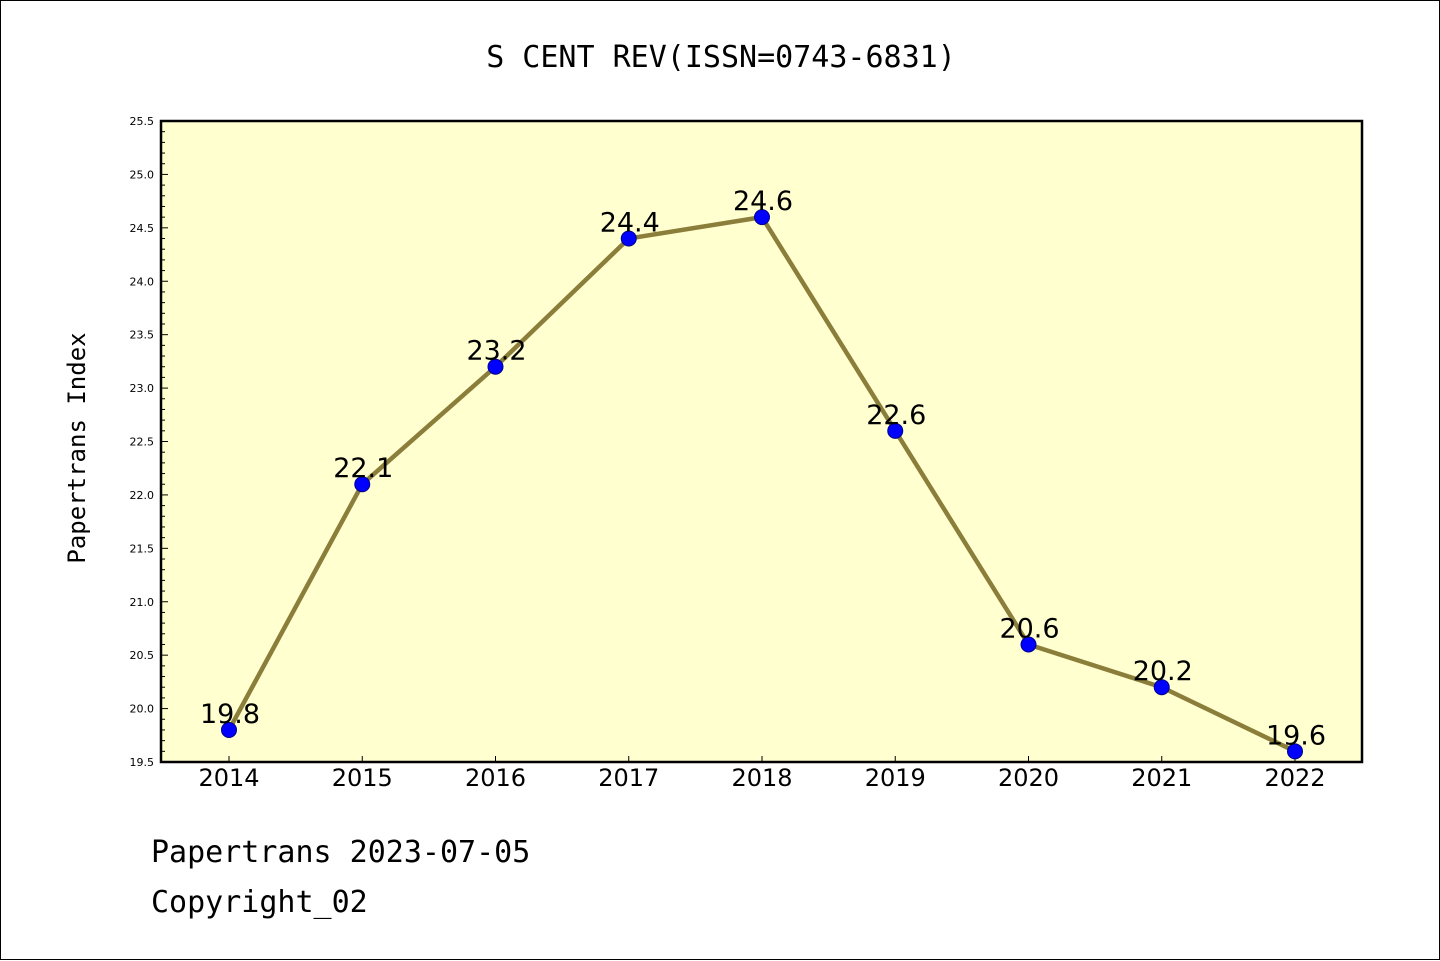  Describe the element at coordinates (259, 902) in the screenshot. I see `footer-copyright: Copyright_02` at that location.